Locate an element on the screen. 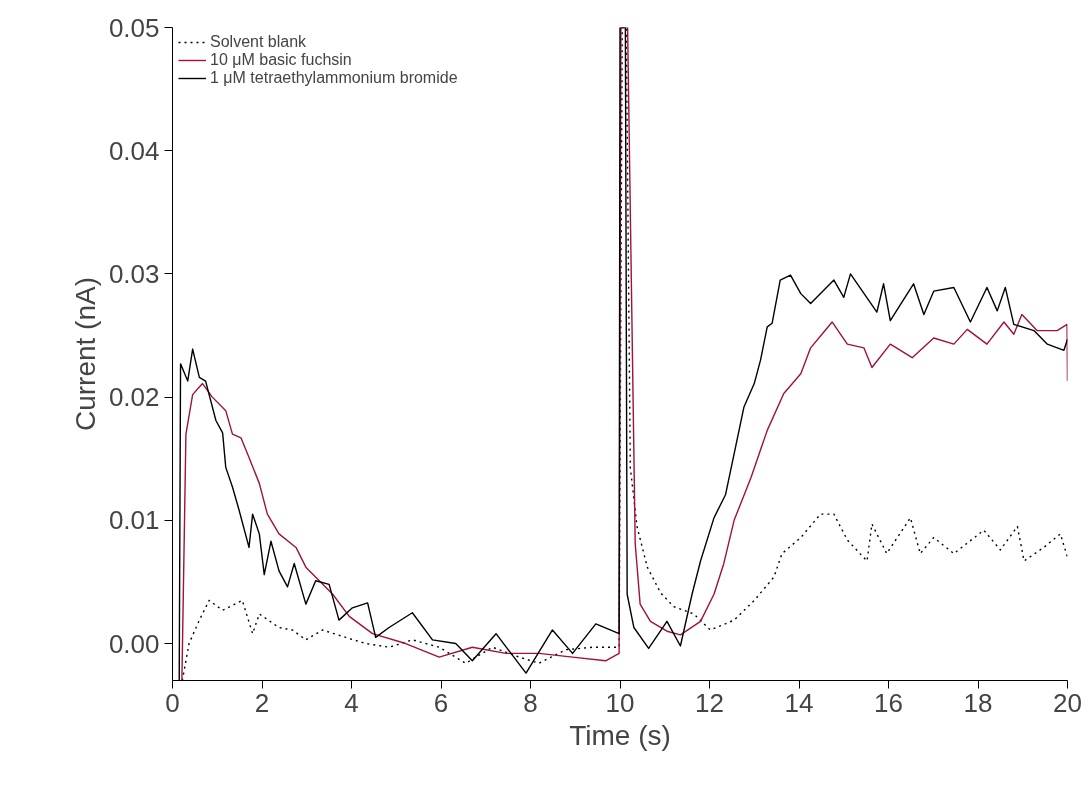  x-tick-label: 12 is located at coordinates (709, 702).